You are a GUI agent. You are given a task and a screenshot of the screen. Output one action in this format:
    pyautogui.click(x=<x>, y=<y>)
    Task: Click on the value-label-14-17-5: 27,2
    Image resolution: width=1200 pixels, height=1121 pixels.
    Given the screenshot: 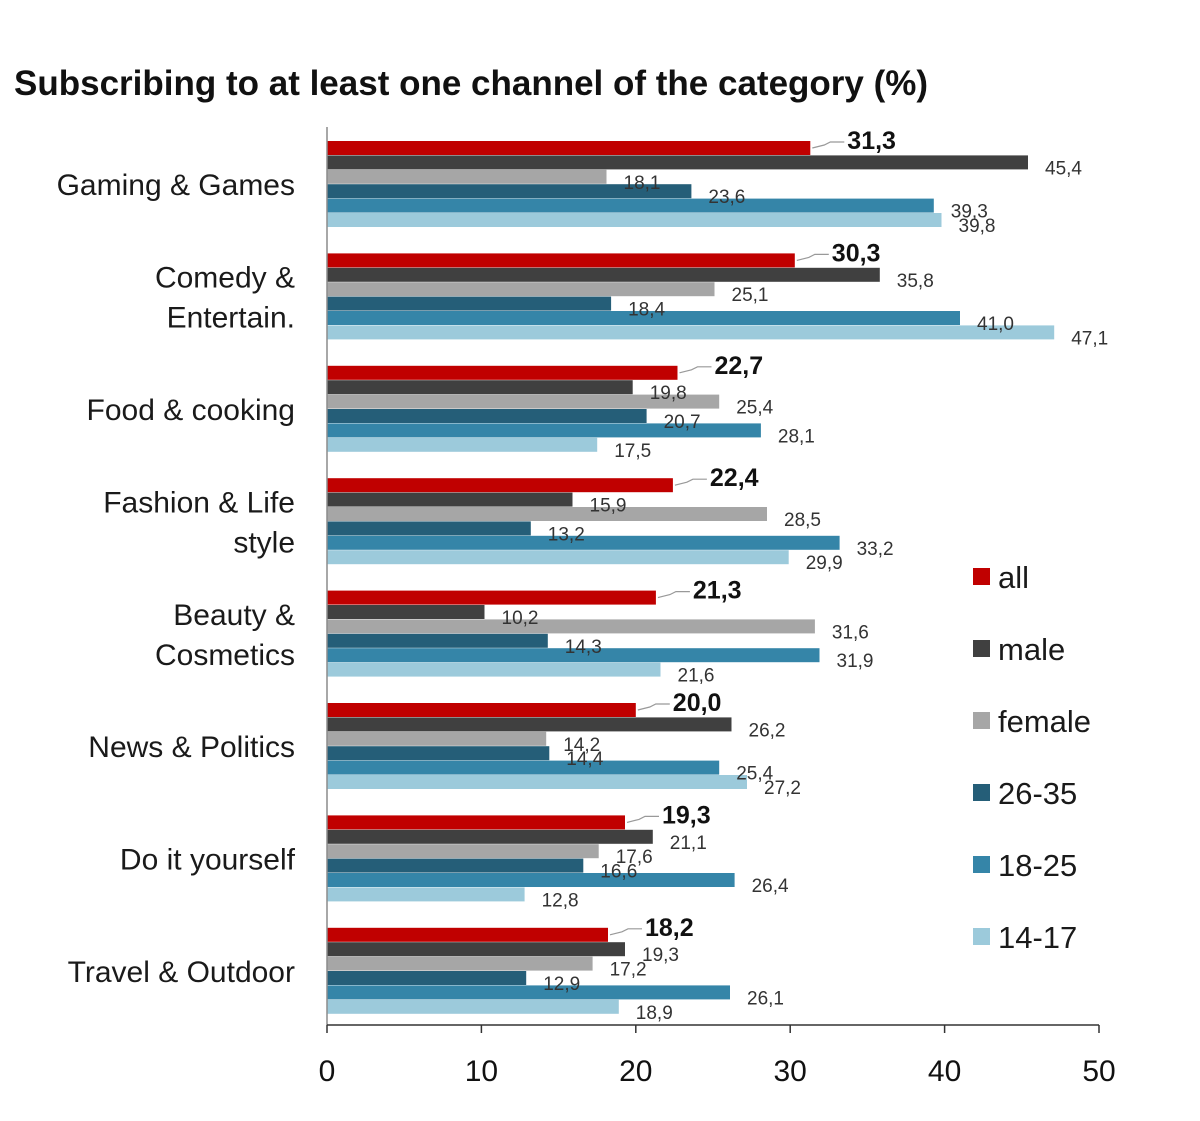 What is the action you would take?
    pyautogui.click(x=782, y=788)
    